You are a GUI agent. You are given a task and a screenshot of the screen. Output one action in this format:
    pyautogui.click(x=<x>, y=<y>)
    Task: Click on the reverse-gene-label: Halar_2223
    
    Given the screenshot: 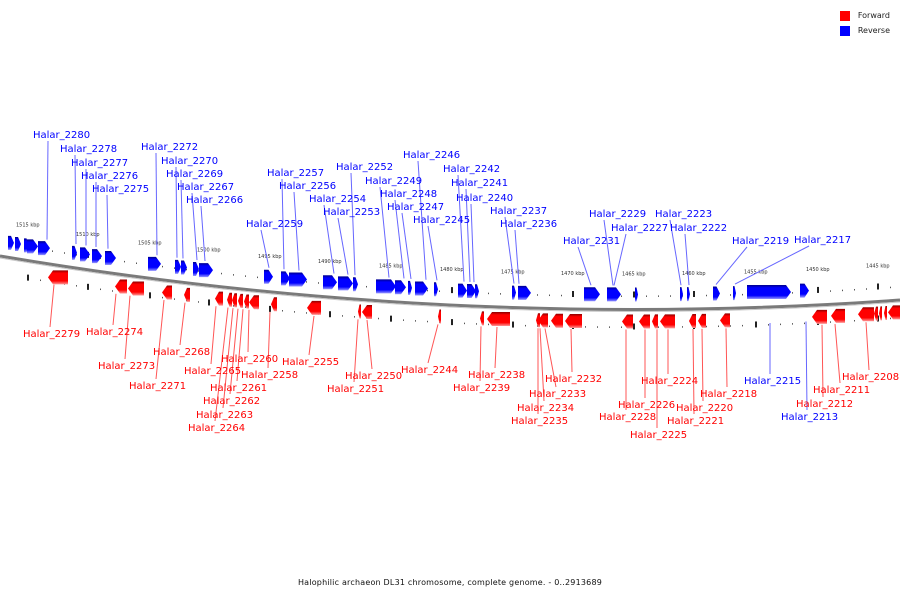 What is the action you would take?
    pyautogui.click(x=683, y=214)
    